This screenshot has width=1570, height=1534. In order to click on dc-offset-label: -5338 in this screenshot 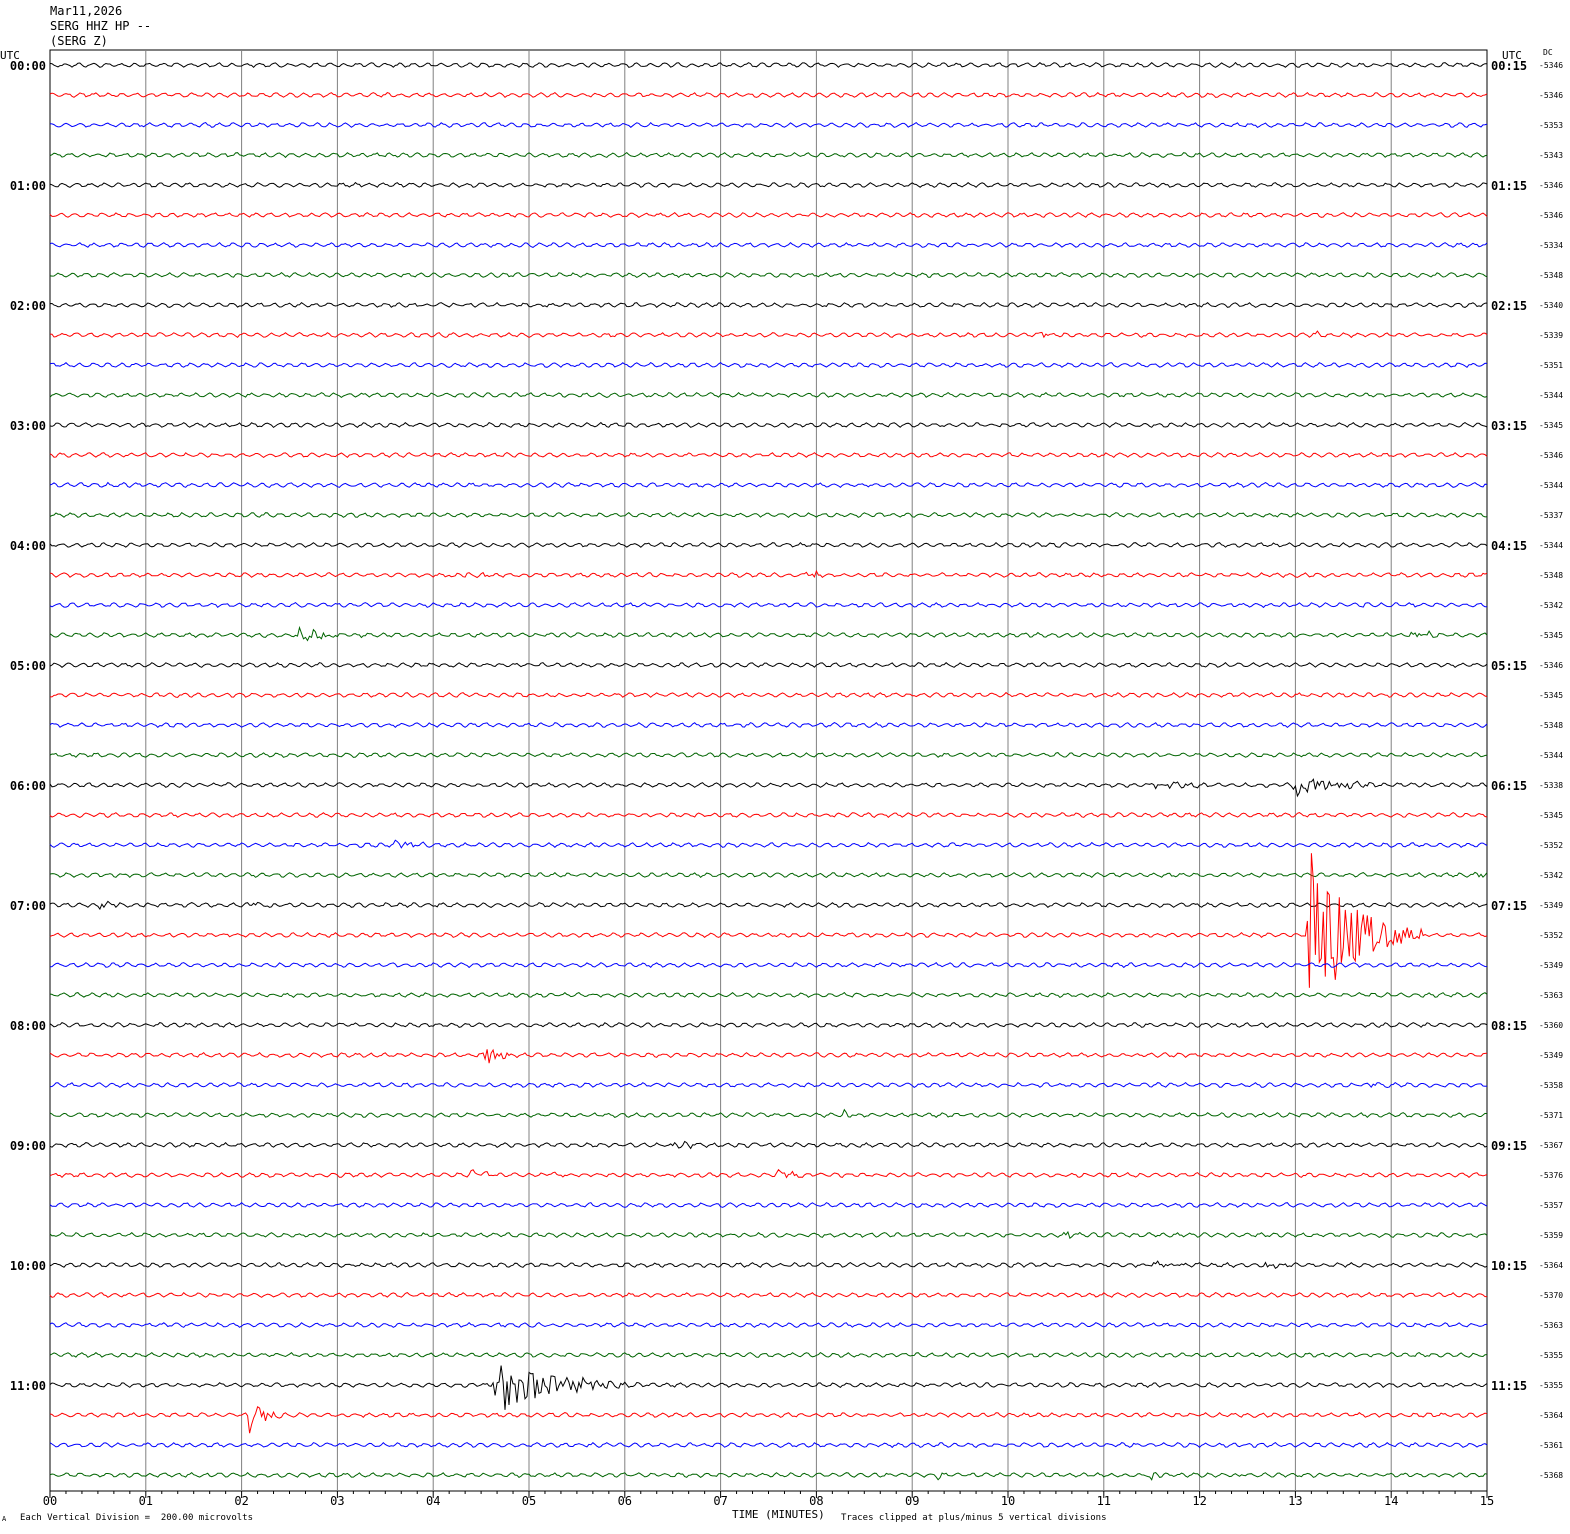, I will do `click(1551, 785)`.